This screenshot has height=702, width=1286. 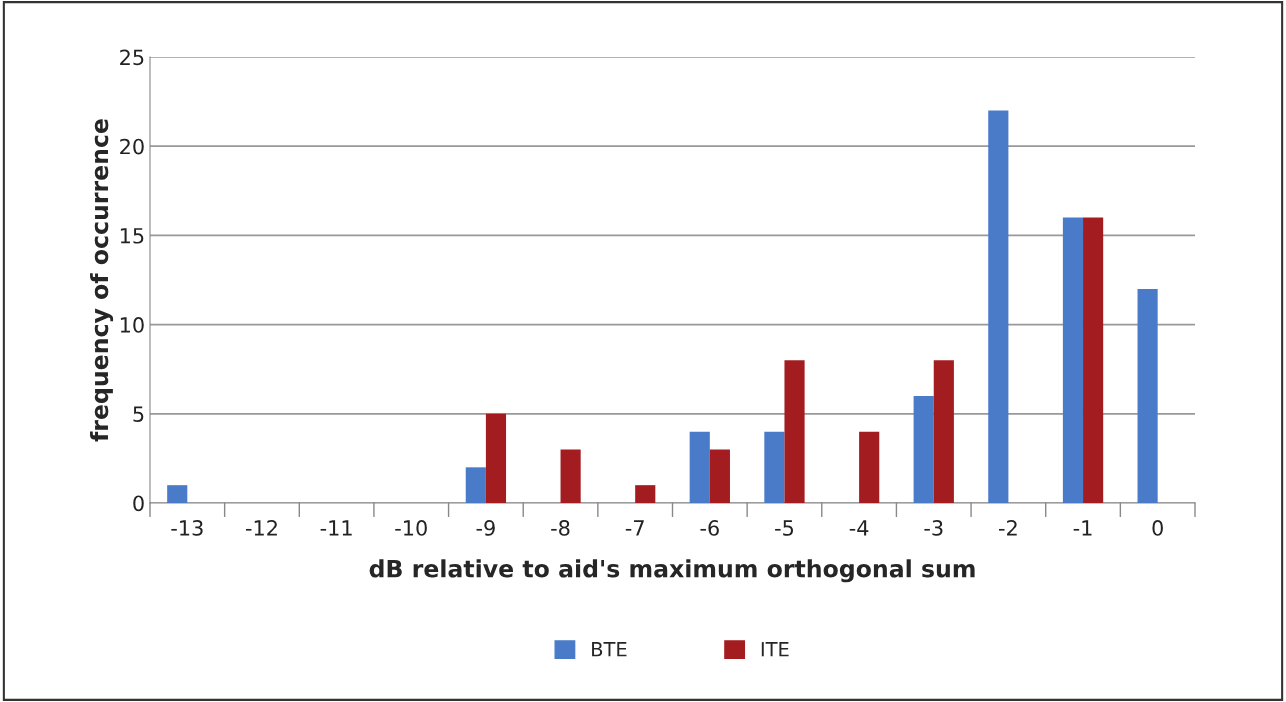 What do you see at coordinates (672, 571) in the screenshot?
I see `x-axis-title: dB relative to aid's maximum orthogonal sum` at bounding box center [672, 571].